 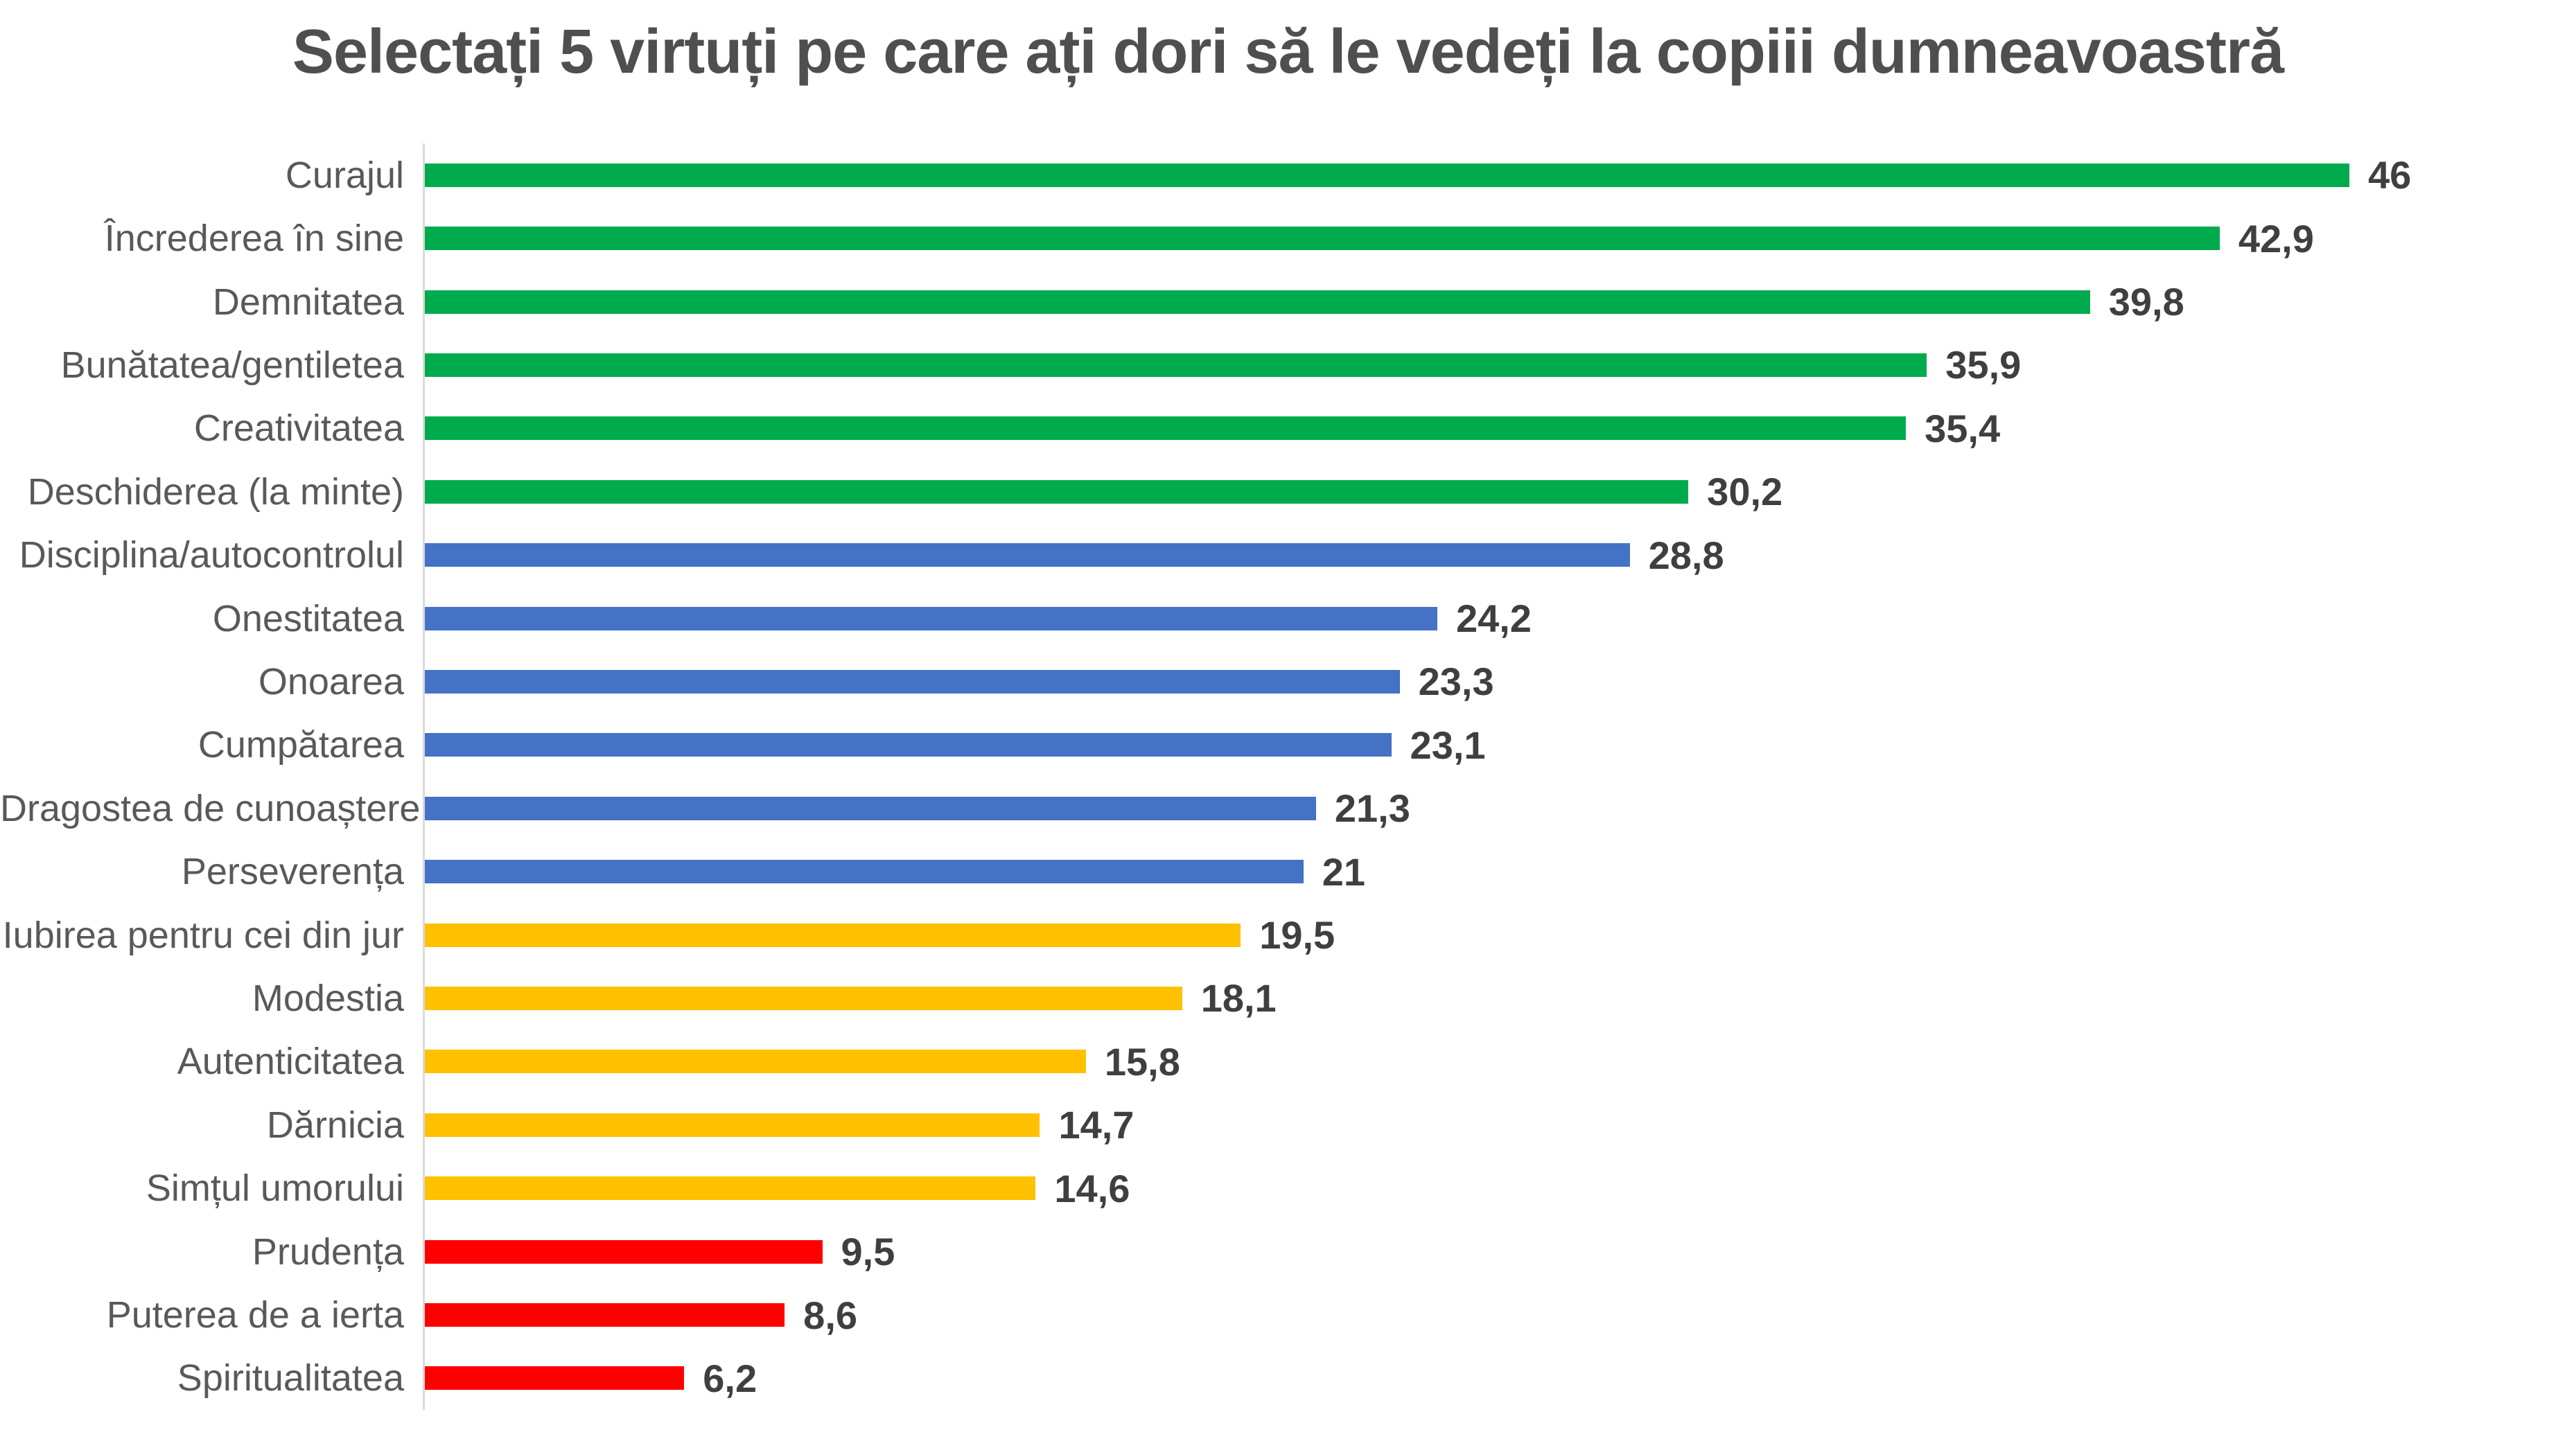 What do you see at coordinates (1238, 998) in the screenshot?
I see `value-label: 18,1` at bounding box center [1238, 998].